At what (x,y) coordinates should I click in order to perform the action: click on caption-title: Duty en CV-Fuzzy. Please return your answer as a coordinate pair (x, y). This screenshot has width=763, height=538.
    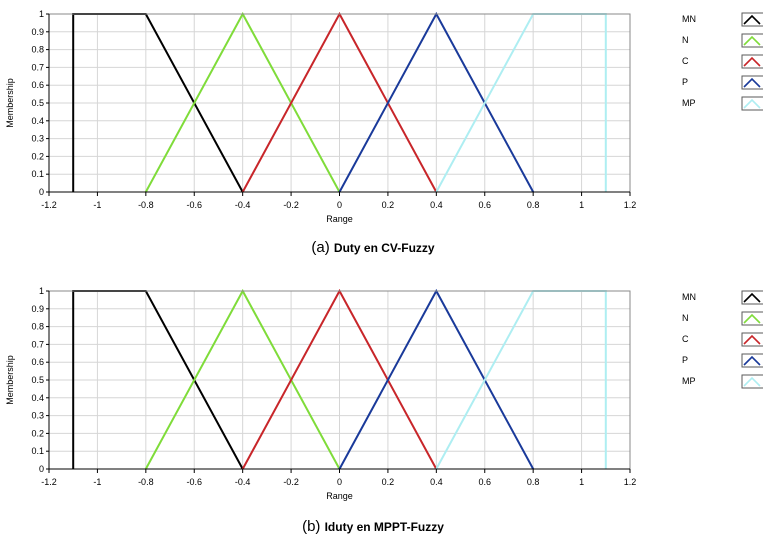
    Looking at the image, I should click on (384, 248).